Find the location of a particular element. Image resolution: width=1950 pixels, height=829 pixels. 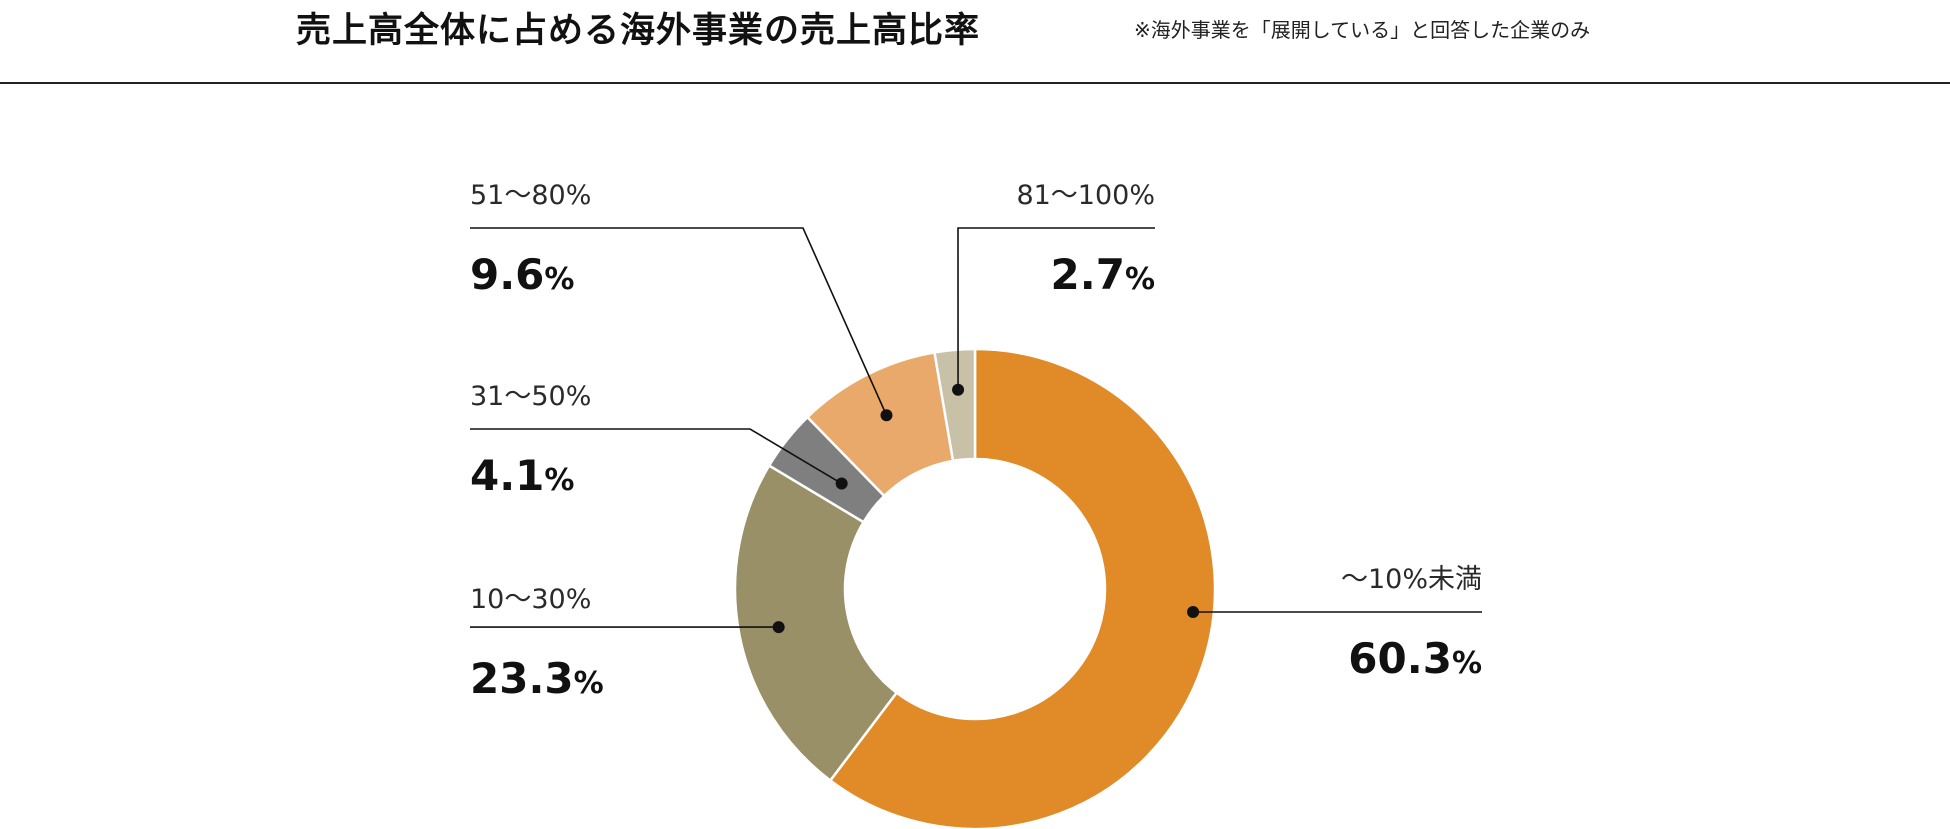

category-label-1: 10〜30% is located at coordinates (530, 599).